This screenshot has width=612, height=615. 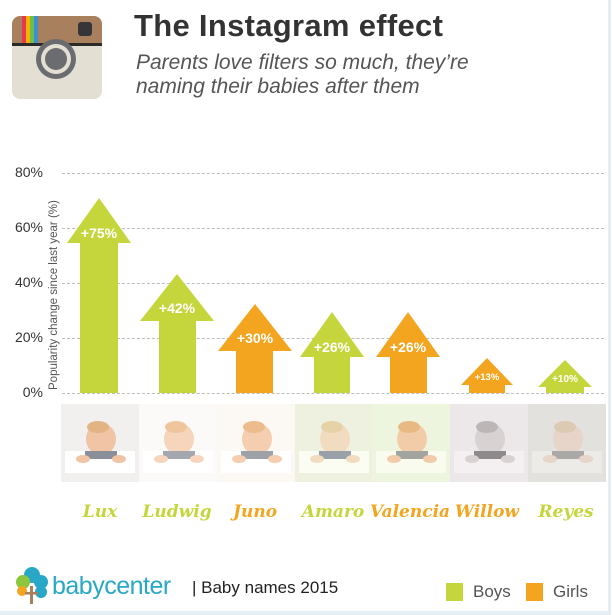 I want to click on bar-juno: +30%, so click(x=255, y=348).